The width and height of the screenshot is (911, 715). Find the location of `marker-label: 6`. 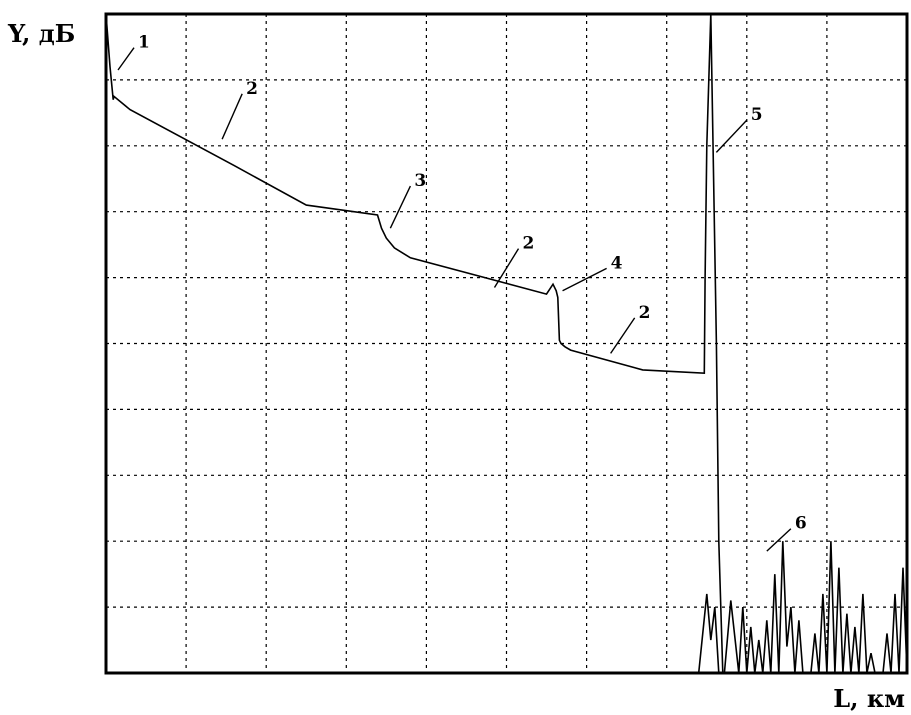

marker-label: 6 is located at coordinates (801, 524).